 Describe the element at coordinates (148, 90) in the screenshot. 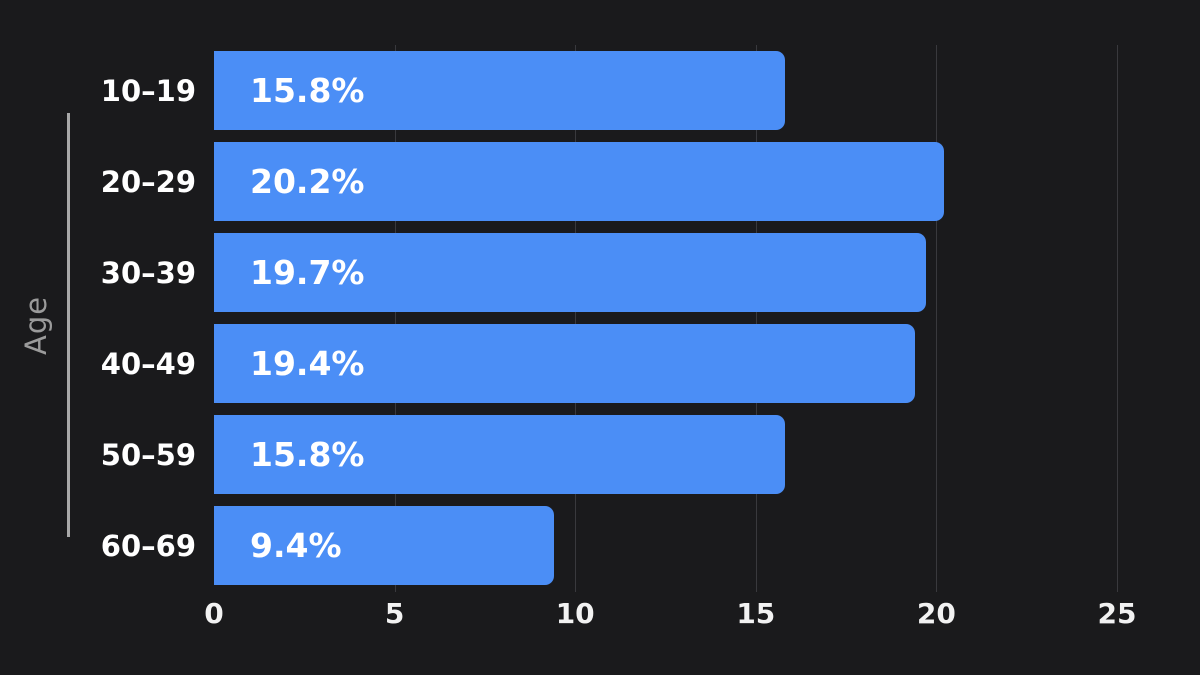

I see `category-label: 10–19` at that location.